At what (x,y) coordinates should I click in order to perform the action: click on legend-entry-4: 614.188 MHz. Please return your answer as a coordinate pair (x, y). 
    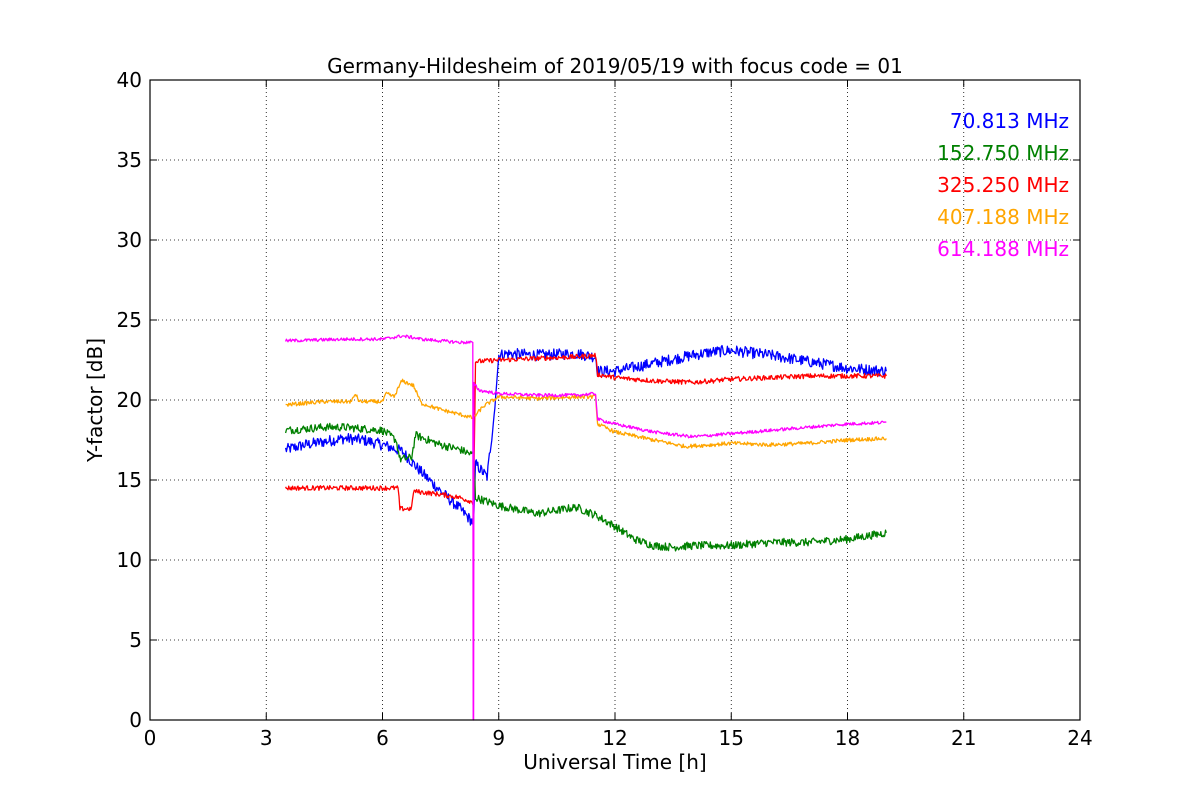
    Looking at the image, I should click on (1003, 249).